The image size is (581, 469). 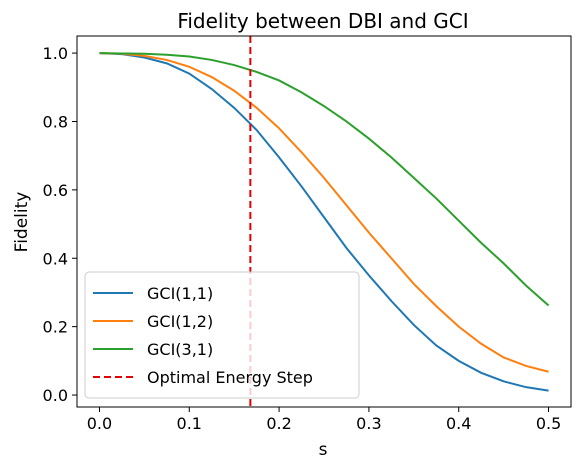 What do you see at coordinates (322, 21) in the screenshot?
I see `chart-title: Fidelity between DBI and GCI` at bounding box center [322, 21].